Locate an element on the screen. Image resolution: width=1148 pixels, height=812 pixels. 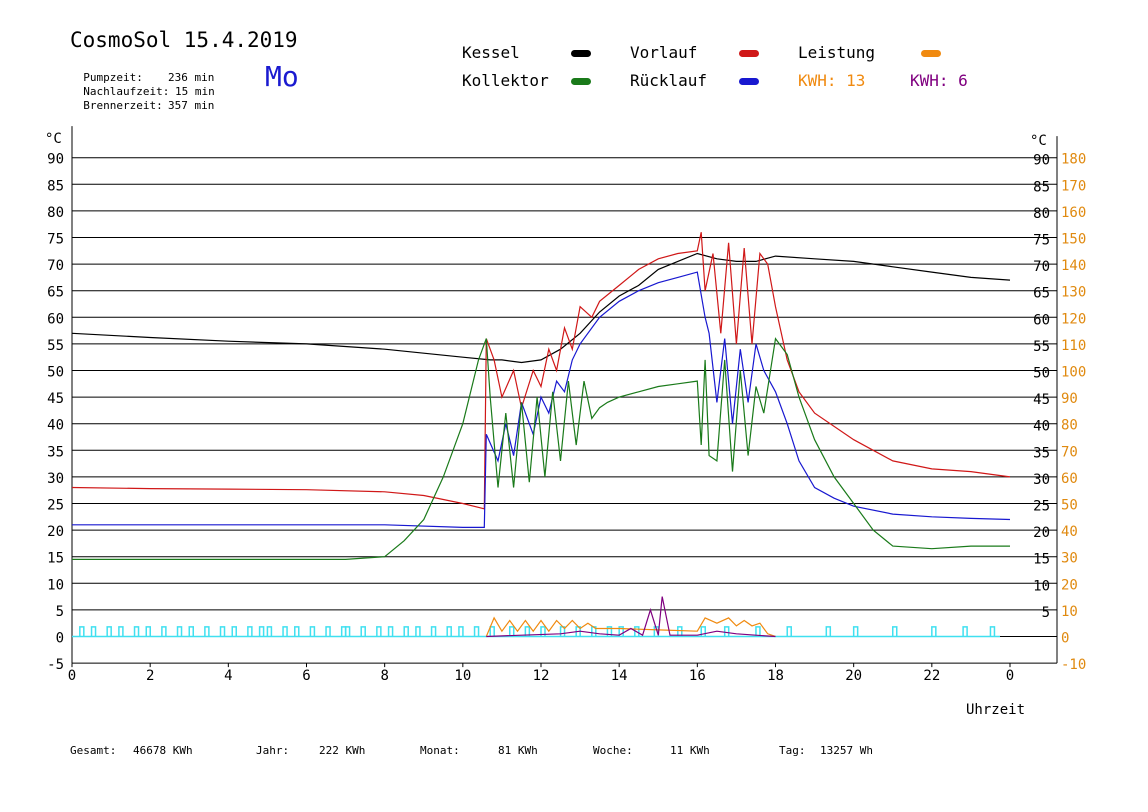
tag-value: 13257 Wh is located at coordinates (846, 750).